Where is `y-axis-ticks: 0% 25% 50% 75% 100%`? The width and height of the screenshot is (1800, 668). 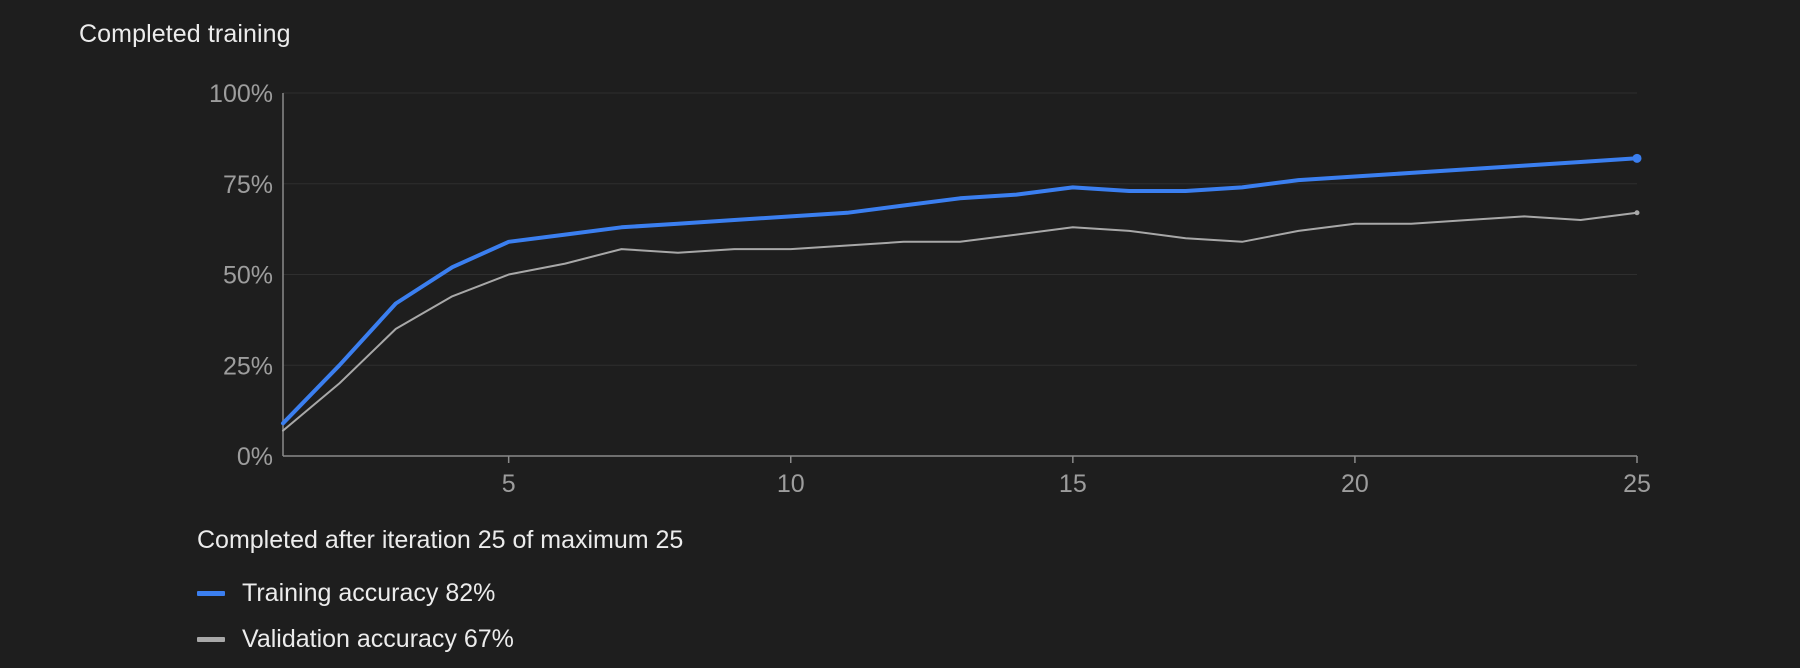
y-axis-ticks: 0% 25% 50% 75% 100% is located at coordinates (241, 275).